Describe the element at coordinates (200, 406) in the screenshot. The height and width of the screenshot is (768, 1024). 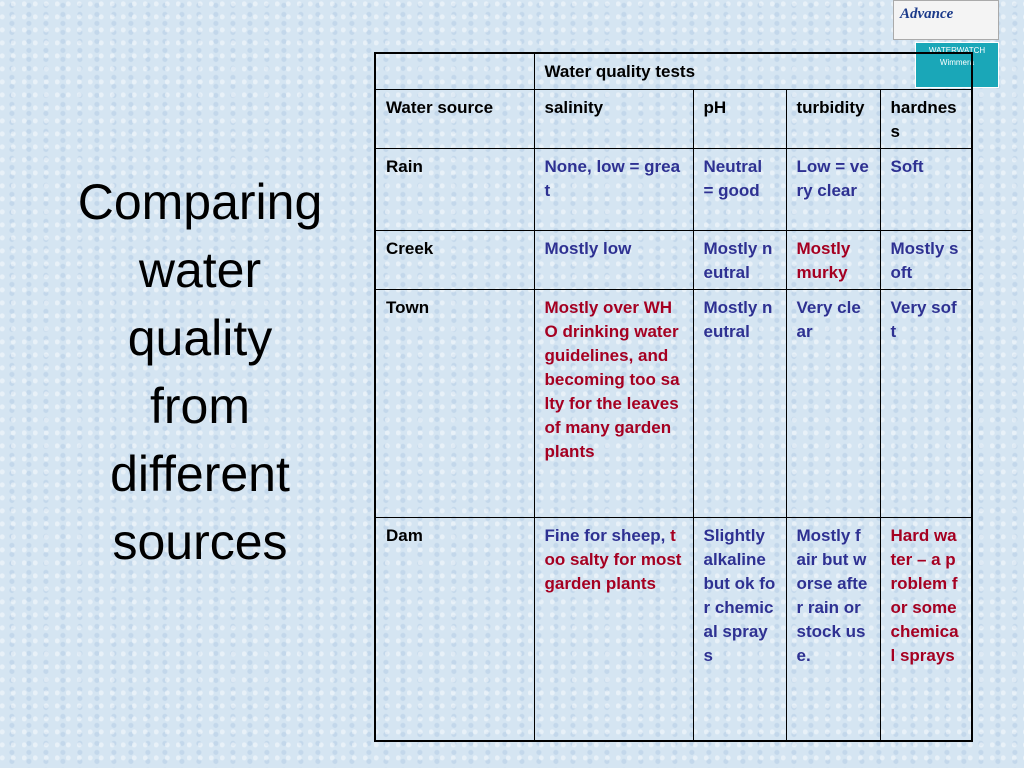
I see `title-line: from` at that location.